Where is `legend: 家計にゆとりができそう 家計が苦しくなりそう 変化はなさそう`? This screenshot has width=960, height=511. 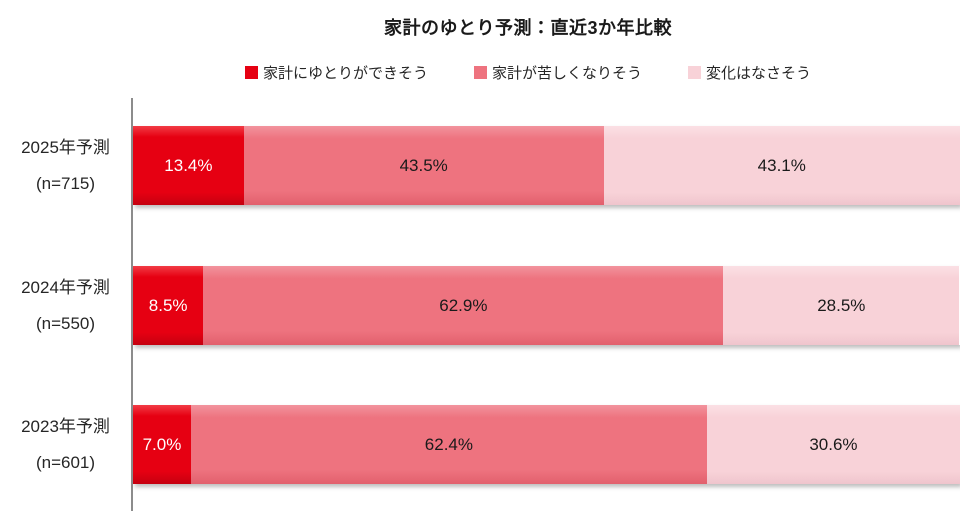
legend: 家計にゆとりができそう 家計が苦しくなりそう 変化はなさそう is located at coordinates (528, 72).